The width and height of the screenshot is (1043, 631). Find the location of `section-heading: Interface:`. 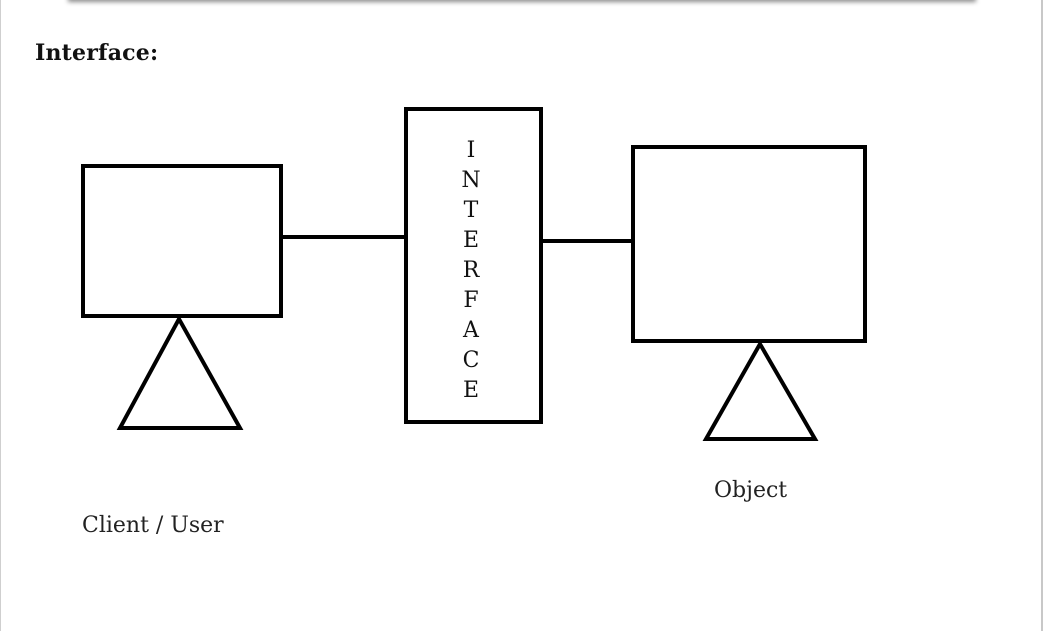

section-heading: Interface: is located at coordinates (97, 53).